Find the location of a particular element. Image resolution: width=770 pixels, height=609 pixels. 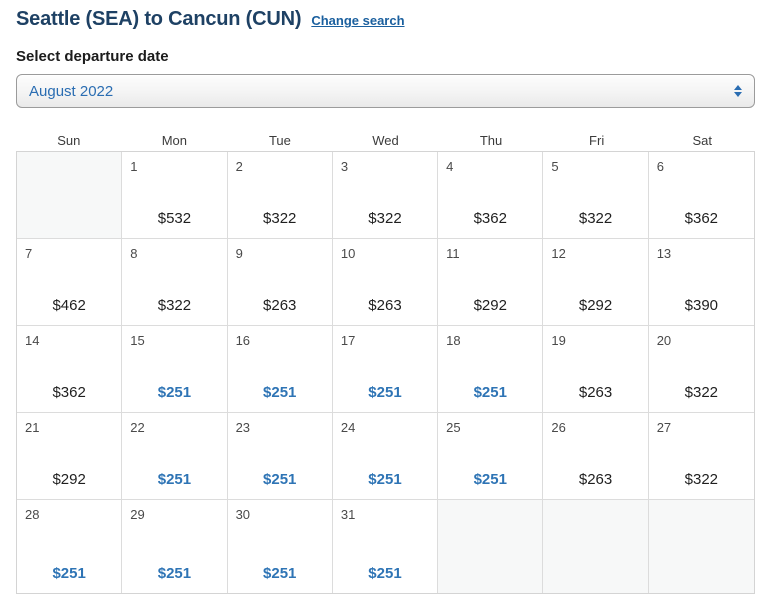

calendar-cell-3: 3 $322 is located at coordinates (385, 195).